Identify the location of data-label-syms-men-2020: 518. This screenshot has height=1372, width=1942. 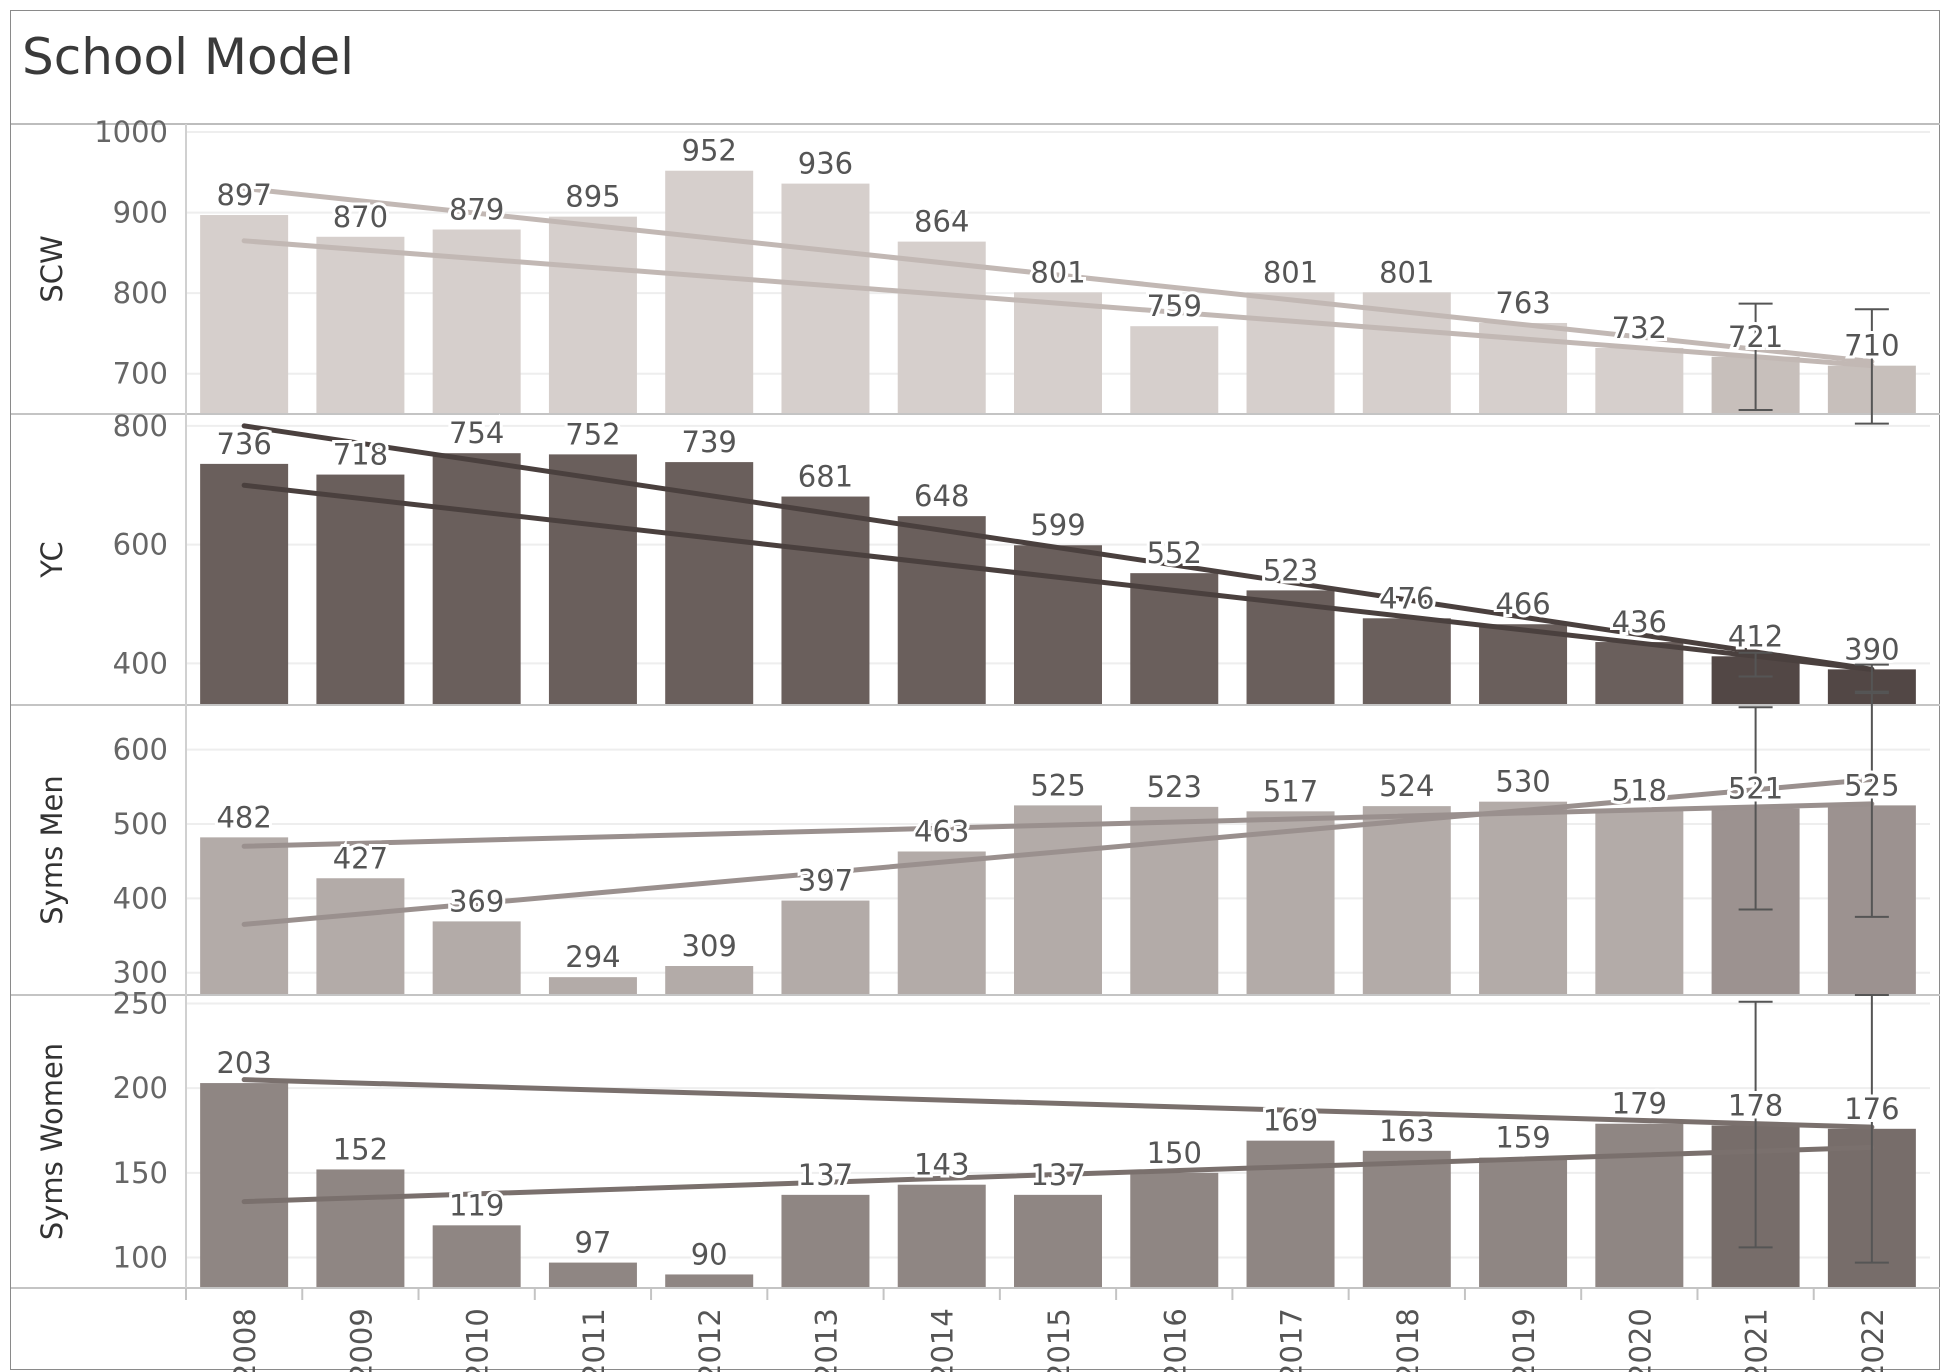
(1639, 791).